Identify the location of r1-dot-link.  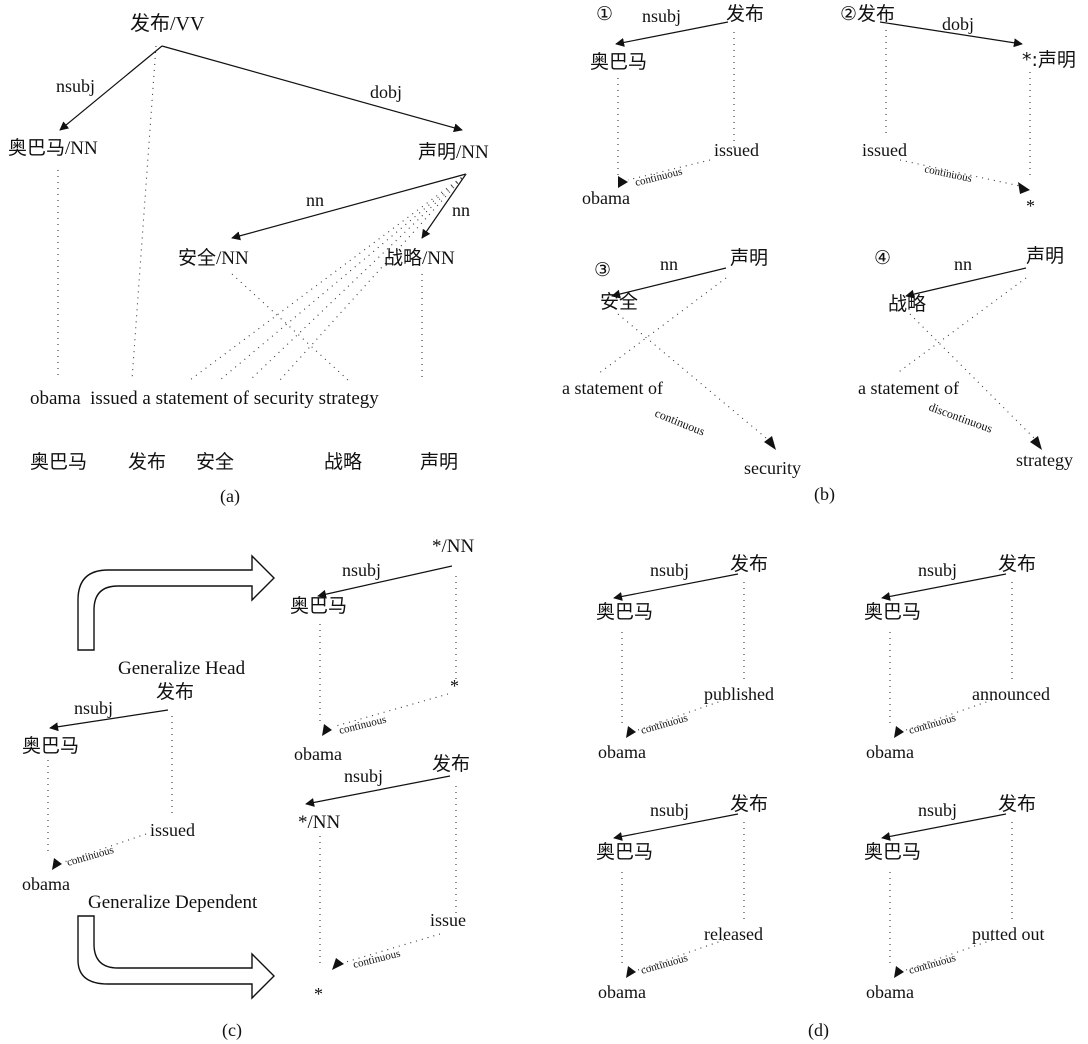
(669, 170).